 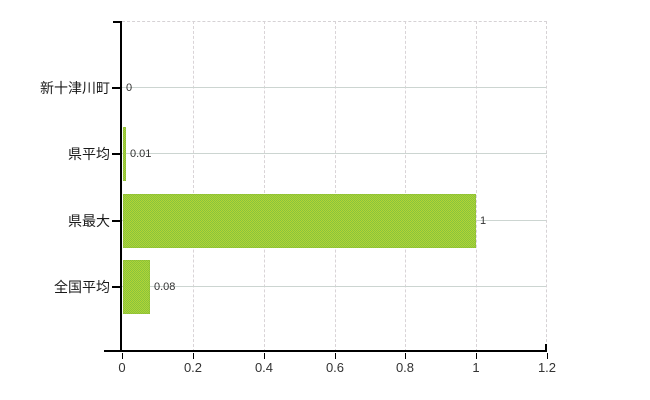 I want to click on x-tick-label: 0, so click(x=122, y=367).